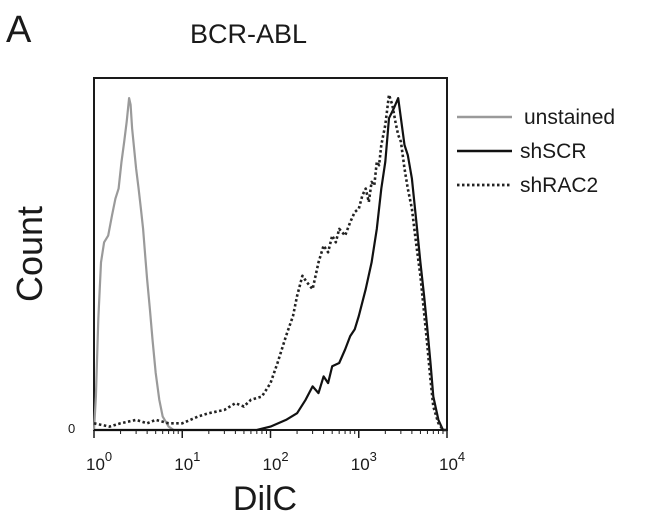 The height and width of the screenshot is (527, 647). I want to click on legend-label-unstained: unstained, so click(569, 117).